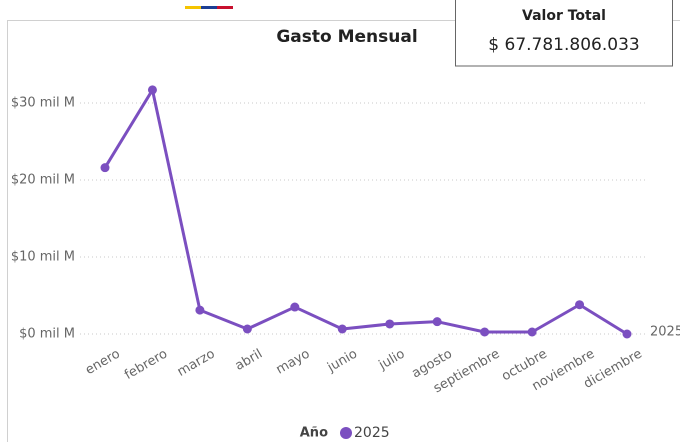 The image size is (680, 442). Describe the element at coordinates (346, 433) in the screenshot. I see `legend-marker` at that location.